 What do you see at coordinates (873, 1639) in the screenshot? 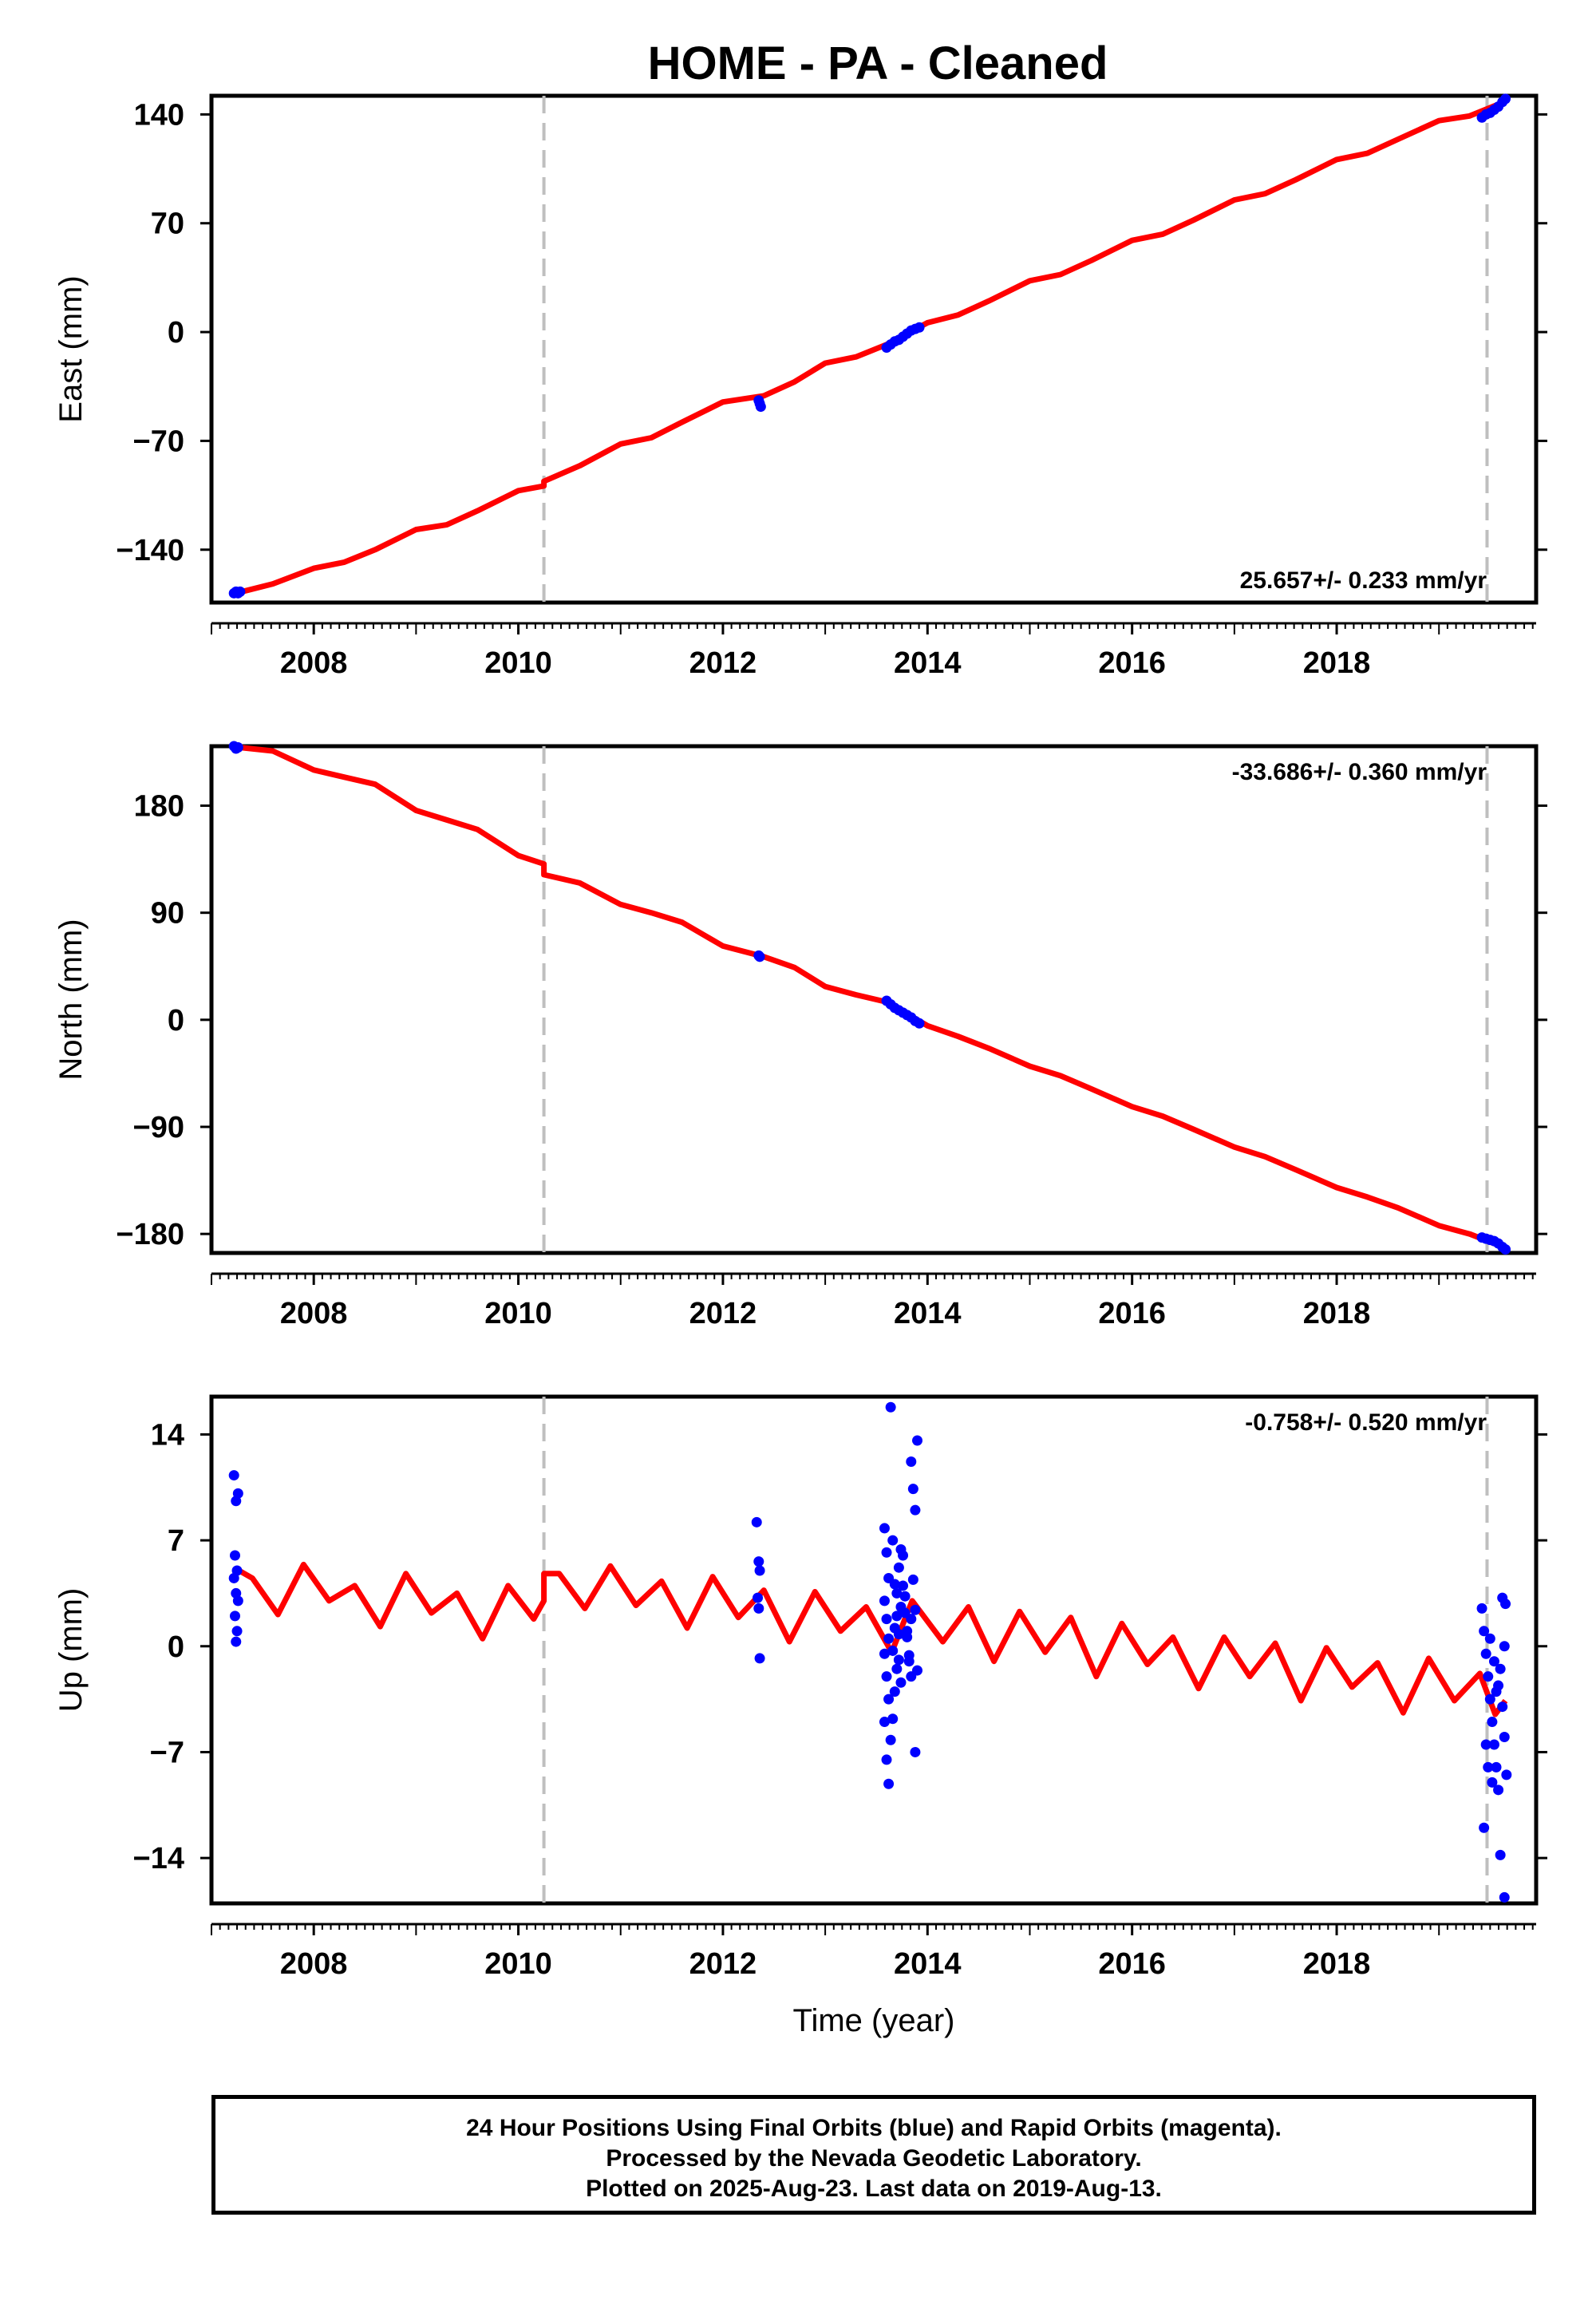
I see `up-model-line` at bounding box center [873, 1639].